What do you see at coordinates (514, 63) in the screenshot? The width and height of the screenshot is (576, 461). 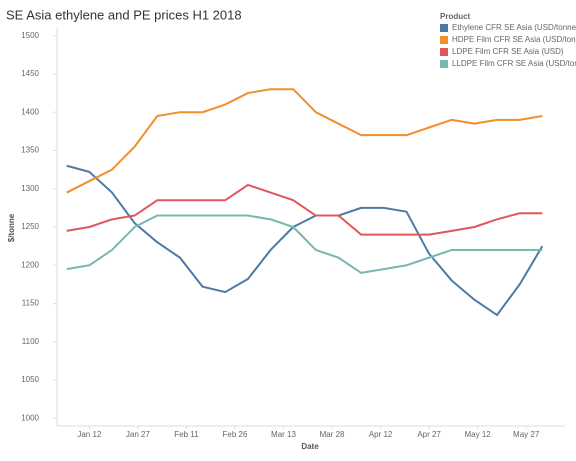 I see `legend-label: LLDPE Film CFR SE Asia (USD/tonne)` at bounding box center [514, 63].